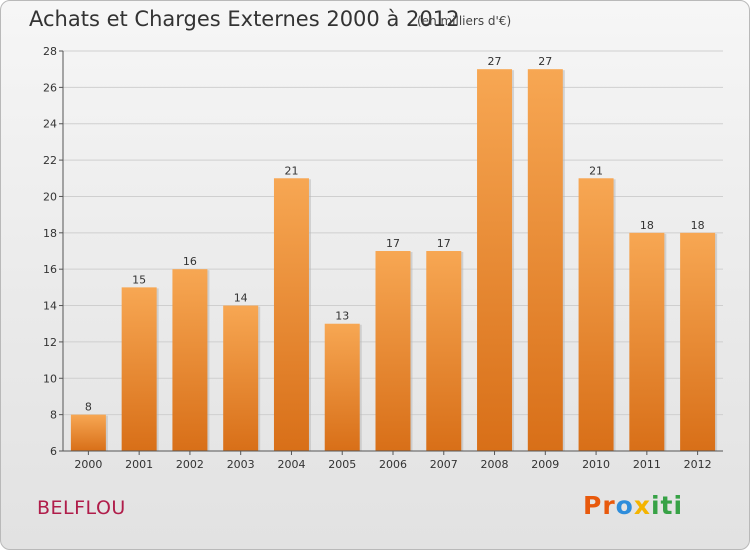  What do you see at coordinates (495, 464) in the screenshot?
I see `x-tick-label: 2008` at bounding box center [495, 464].